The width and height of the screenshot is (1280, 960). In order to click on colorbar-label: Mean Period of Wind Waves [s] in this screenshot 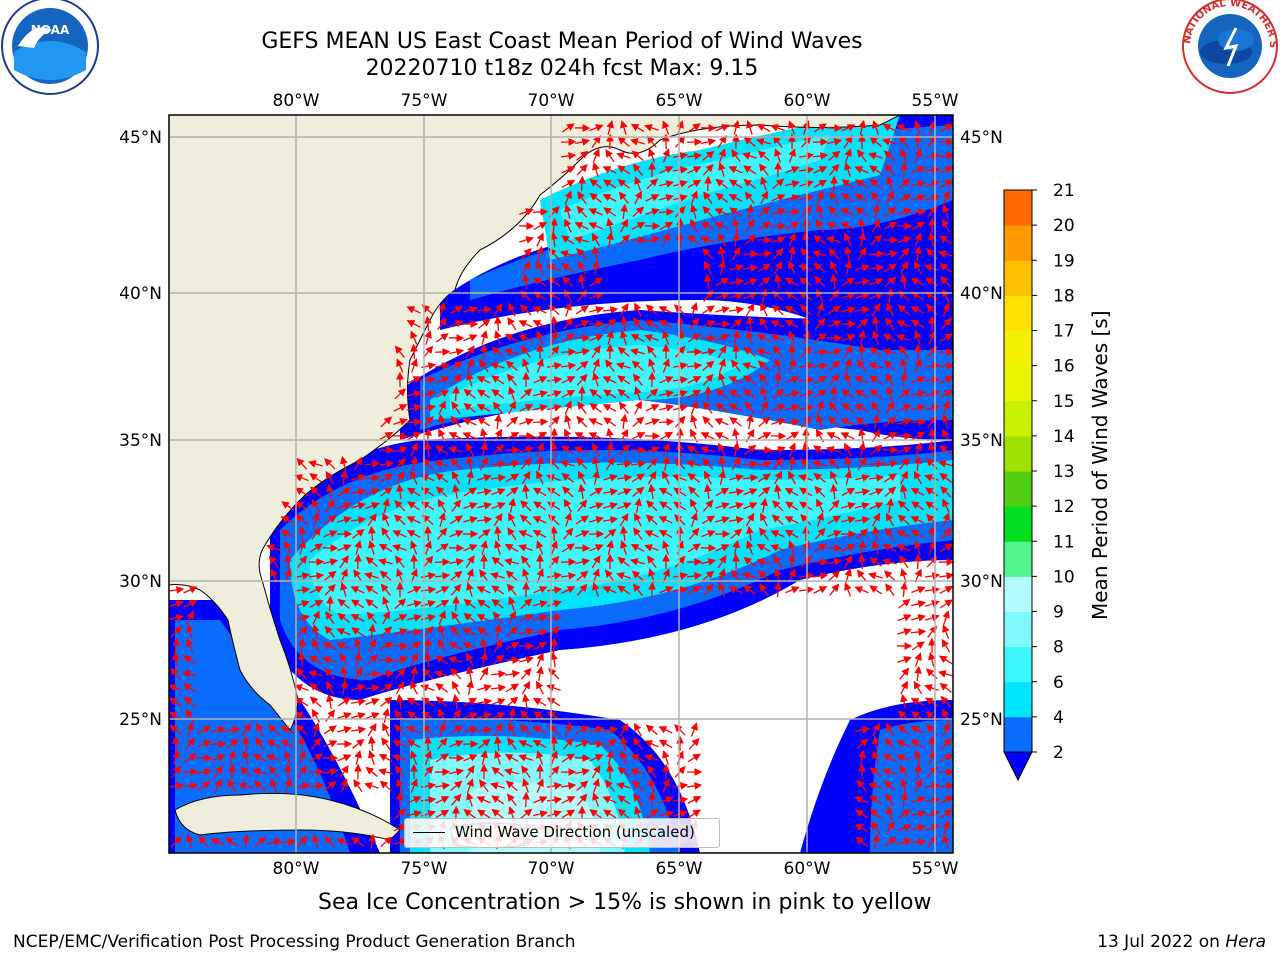, I will do `click(1100, 465)`.